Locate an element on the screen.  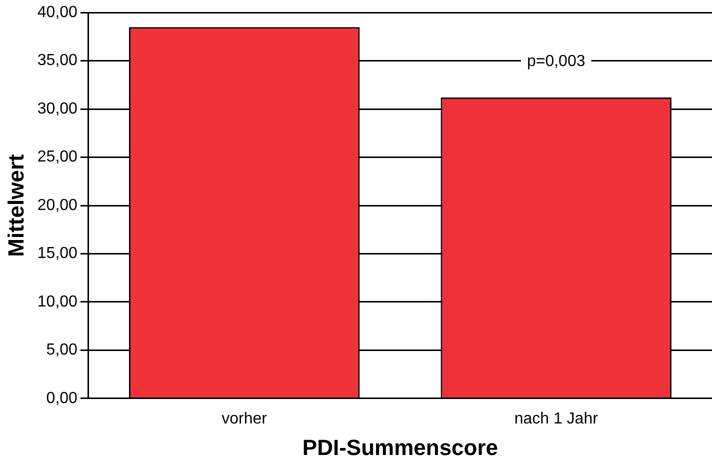
x-axis-title: PDI-Summenscore is located at coordinates (400, 447).